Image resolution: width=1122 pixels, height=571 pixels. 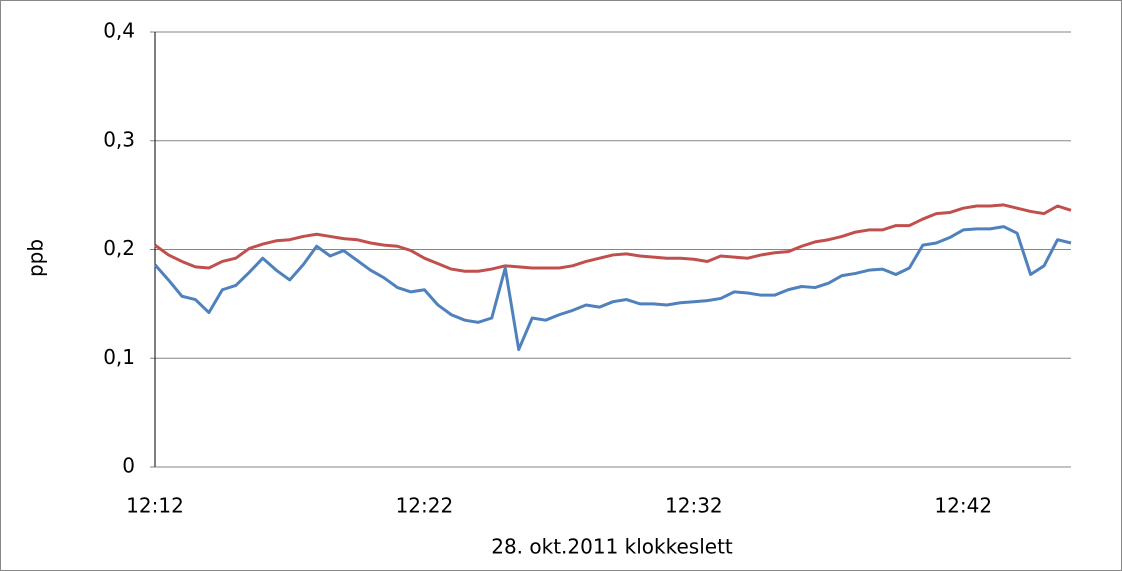 What do you see at coordinates (119, 357) in the screenshot?
I see `y-tick-label: 0,1` at bounding box center [119, 357].